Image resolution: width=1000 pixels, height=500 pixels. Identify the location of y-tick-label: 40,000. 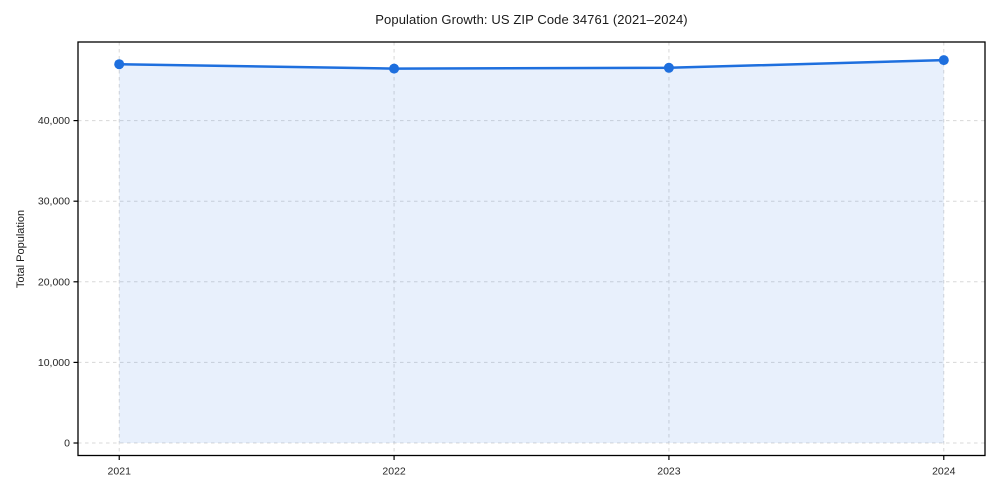
(54, 121).